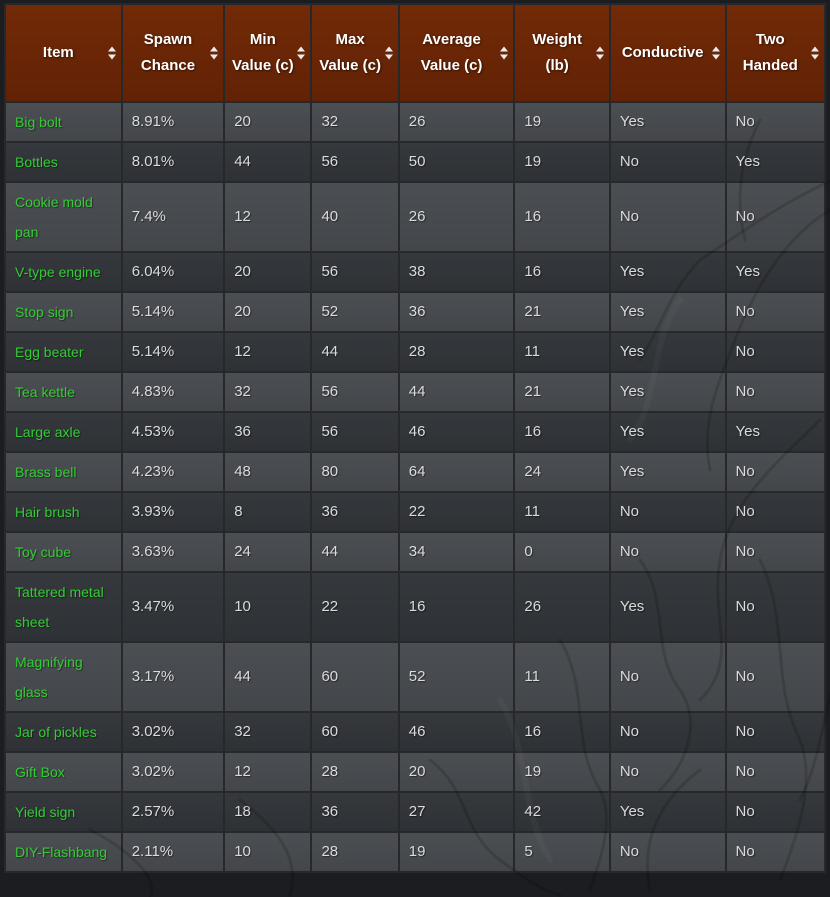  Describe the element at coordinates (49, 352) in the screenshot. I see `item-link: Egg beater` at that location.